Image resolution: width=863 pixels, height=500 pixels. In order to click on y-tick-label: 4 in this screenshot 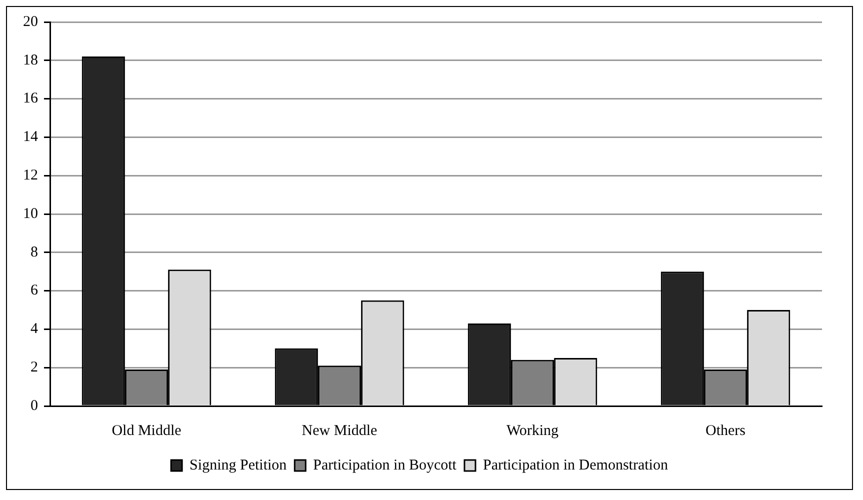, I will do `click(34, 329)`.